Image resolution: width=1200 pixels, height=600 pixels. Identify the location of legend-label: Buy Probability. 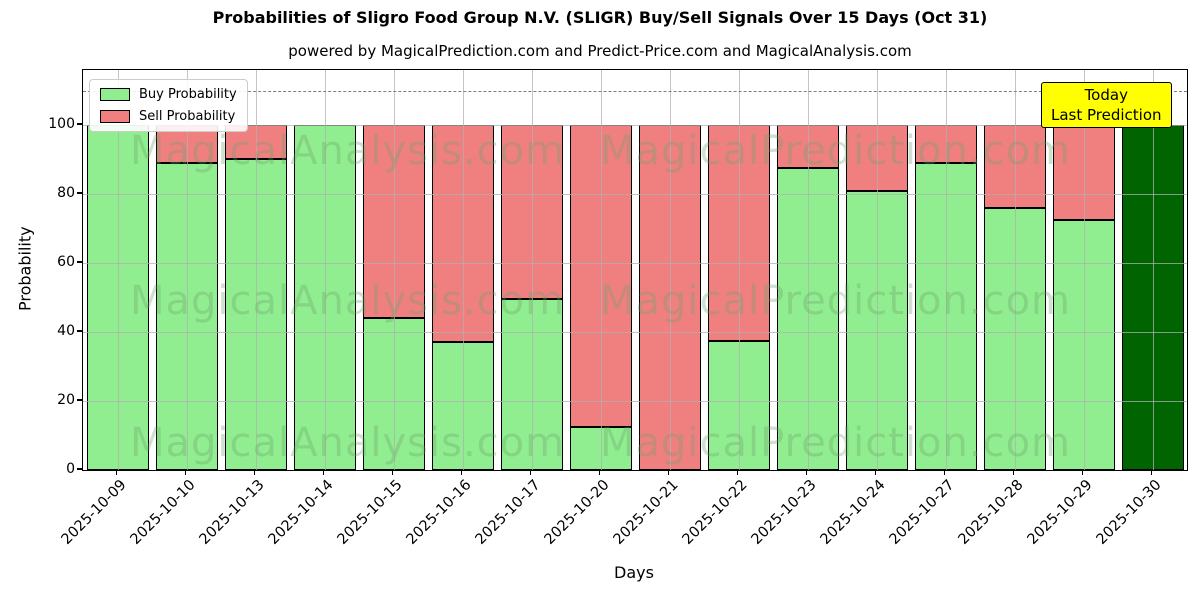
(188, 94).